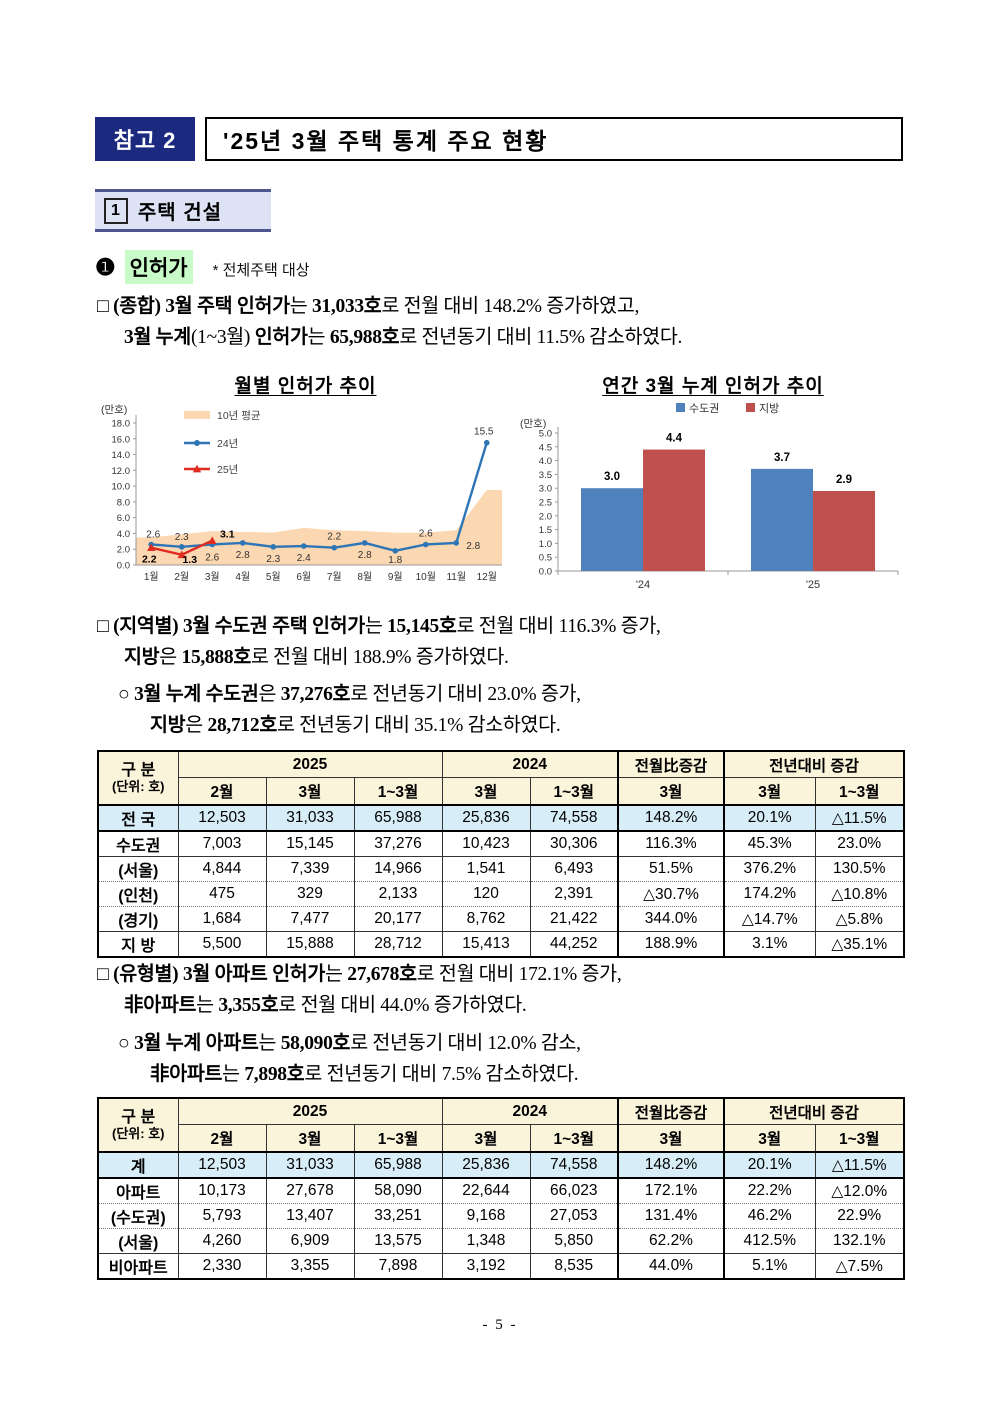  I want to click on paragraph-line: ○ 3월 누계 수도권은 37,276호로 전년동기 대비 23.0% 증가,, so click(349, 694).